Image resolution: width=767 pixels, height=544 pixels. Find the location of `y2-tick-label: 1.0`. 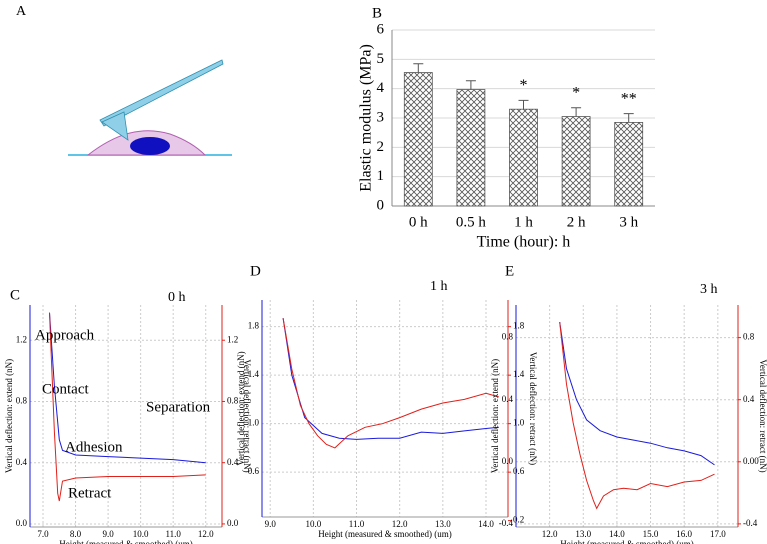

y2-tick-label: 1.0 is located at coordinates (519, 423).